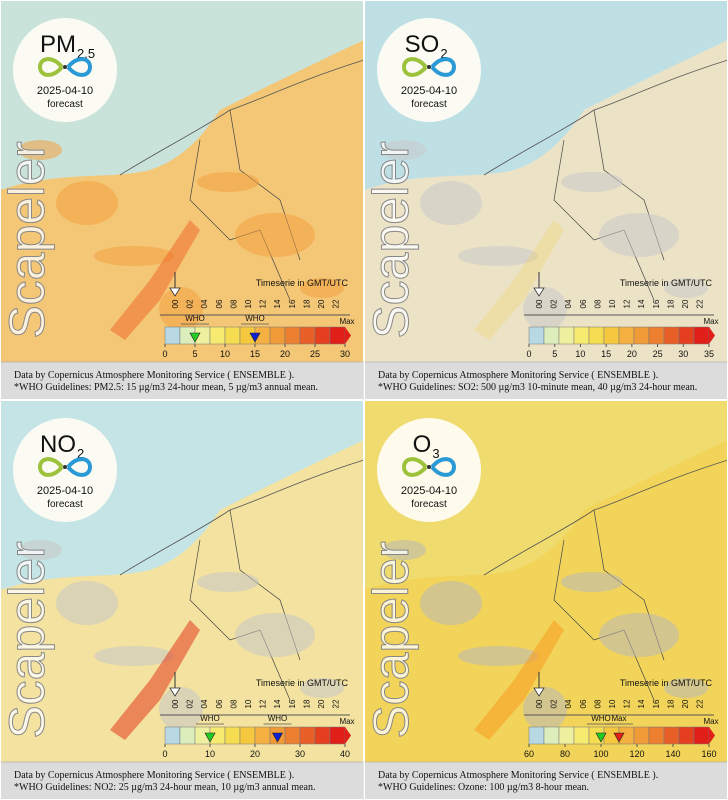 This screenshot has width=728, height=800. I want to click on hour-label: 02, so click(190, 303).